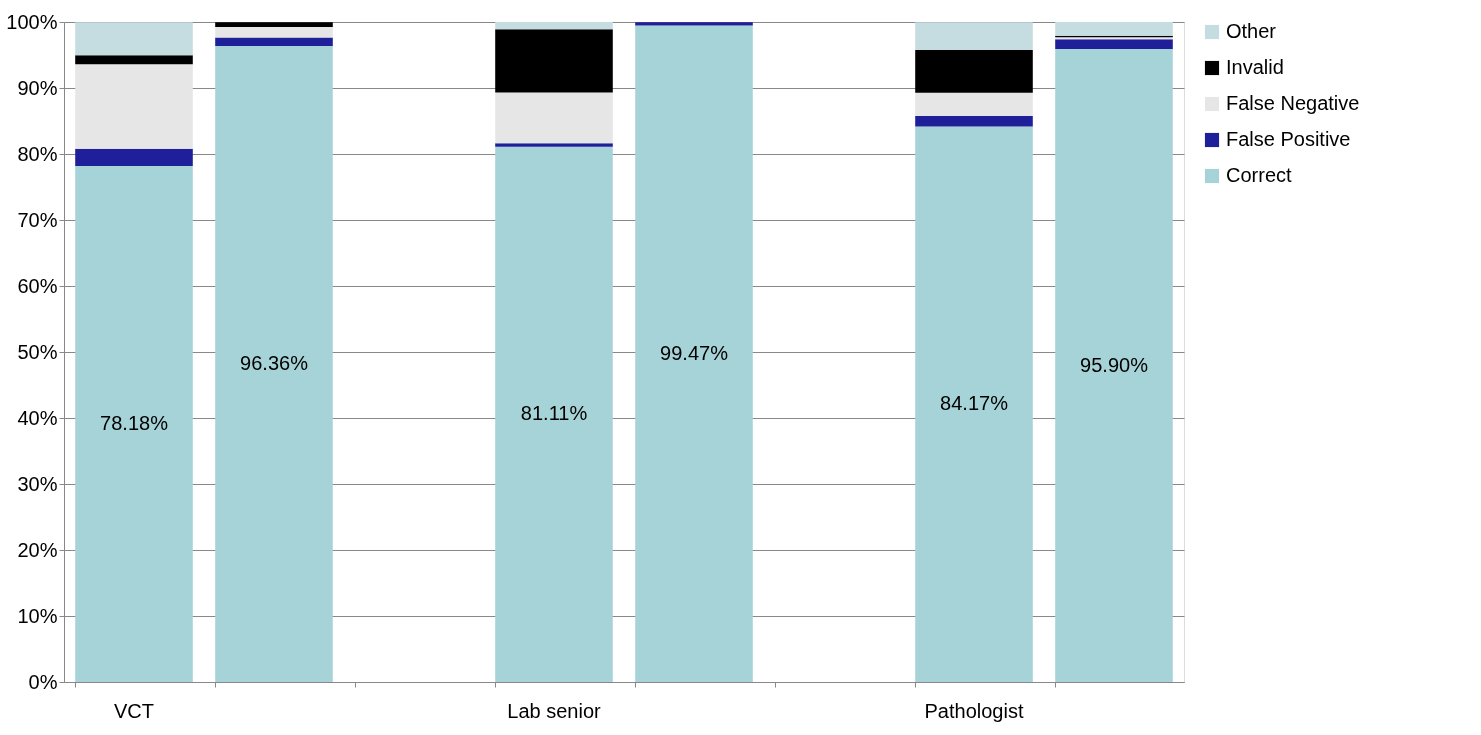 The width and height of the screenshot is (1481, 735). What do you see at coordinates (37, 285) in the screenshot?
I see `y-tick-label: 60%` at bounding box center [37, 285].